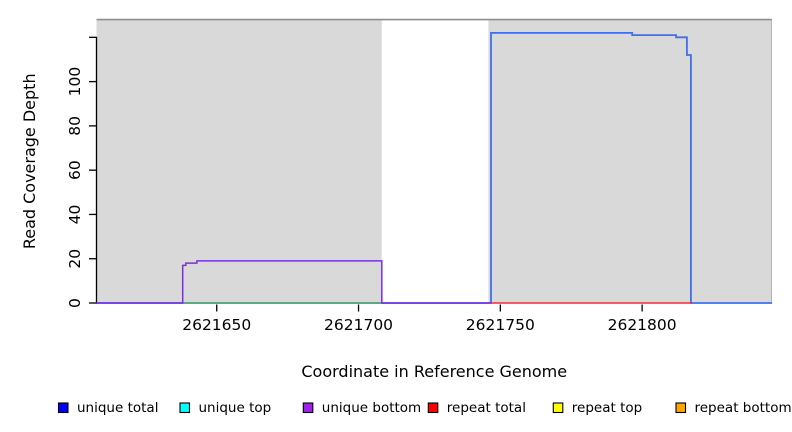  What do you see at coordinates (75, 215) in the screenshot?
I see `y-tick-label: 40` at bounding box center [75, 215].